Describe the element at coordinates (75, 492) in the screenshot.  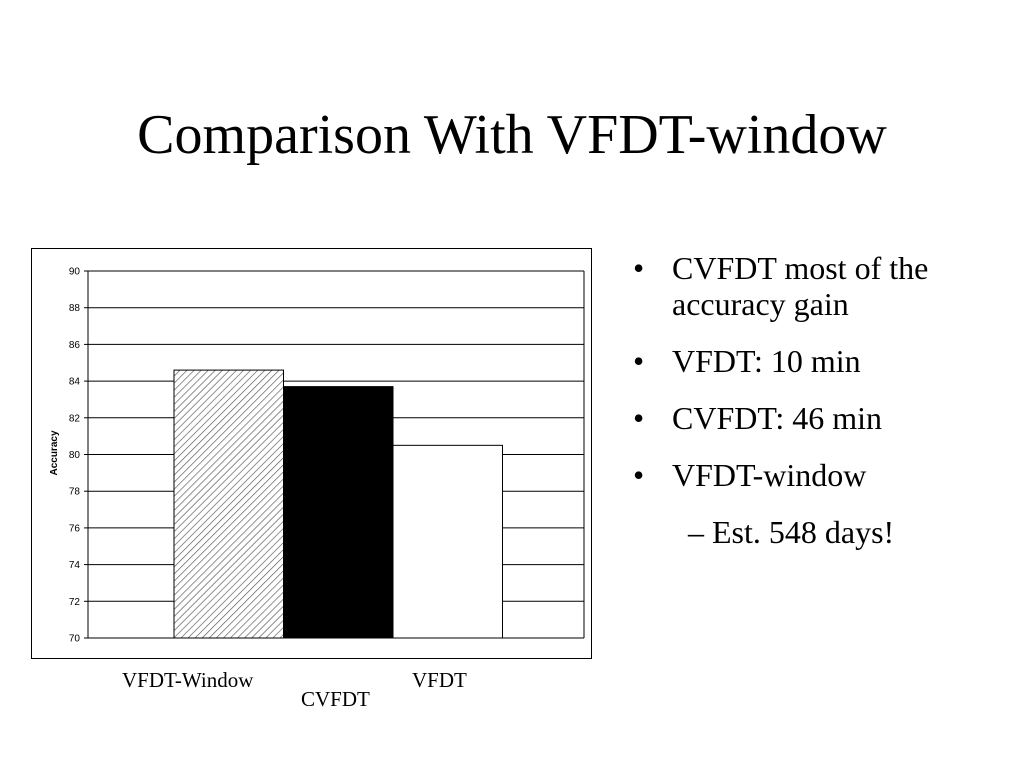
I see `y-tick-label: 78` at that location.